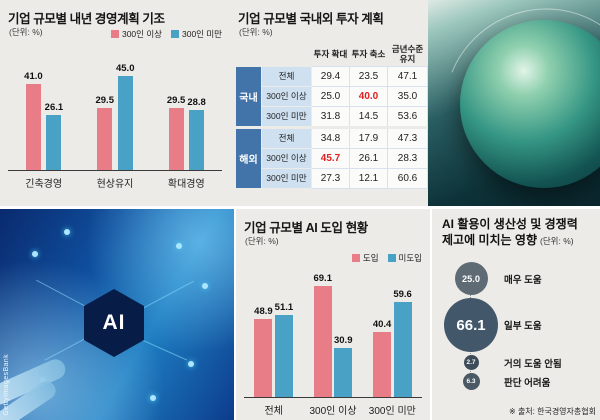  What do you see at coordinates (382, 325) in the screenshot?
I see `bar-value-label: 40.4` at bounding box center [382, 325].